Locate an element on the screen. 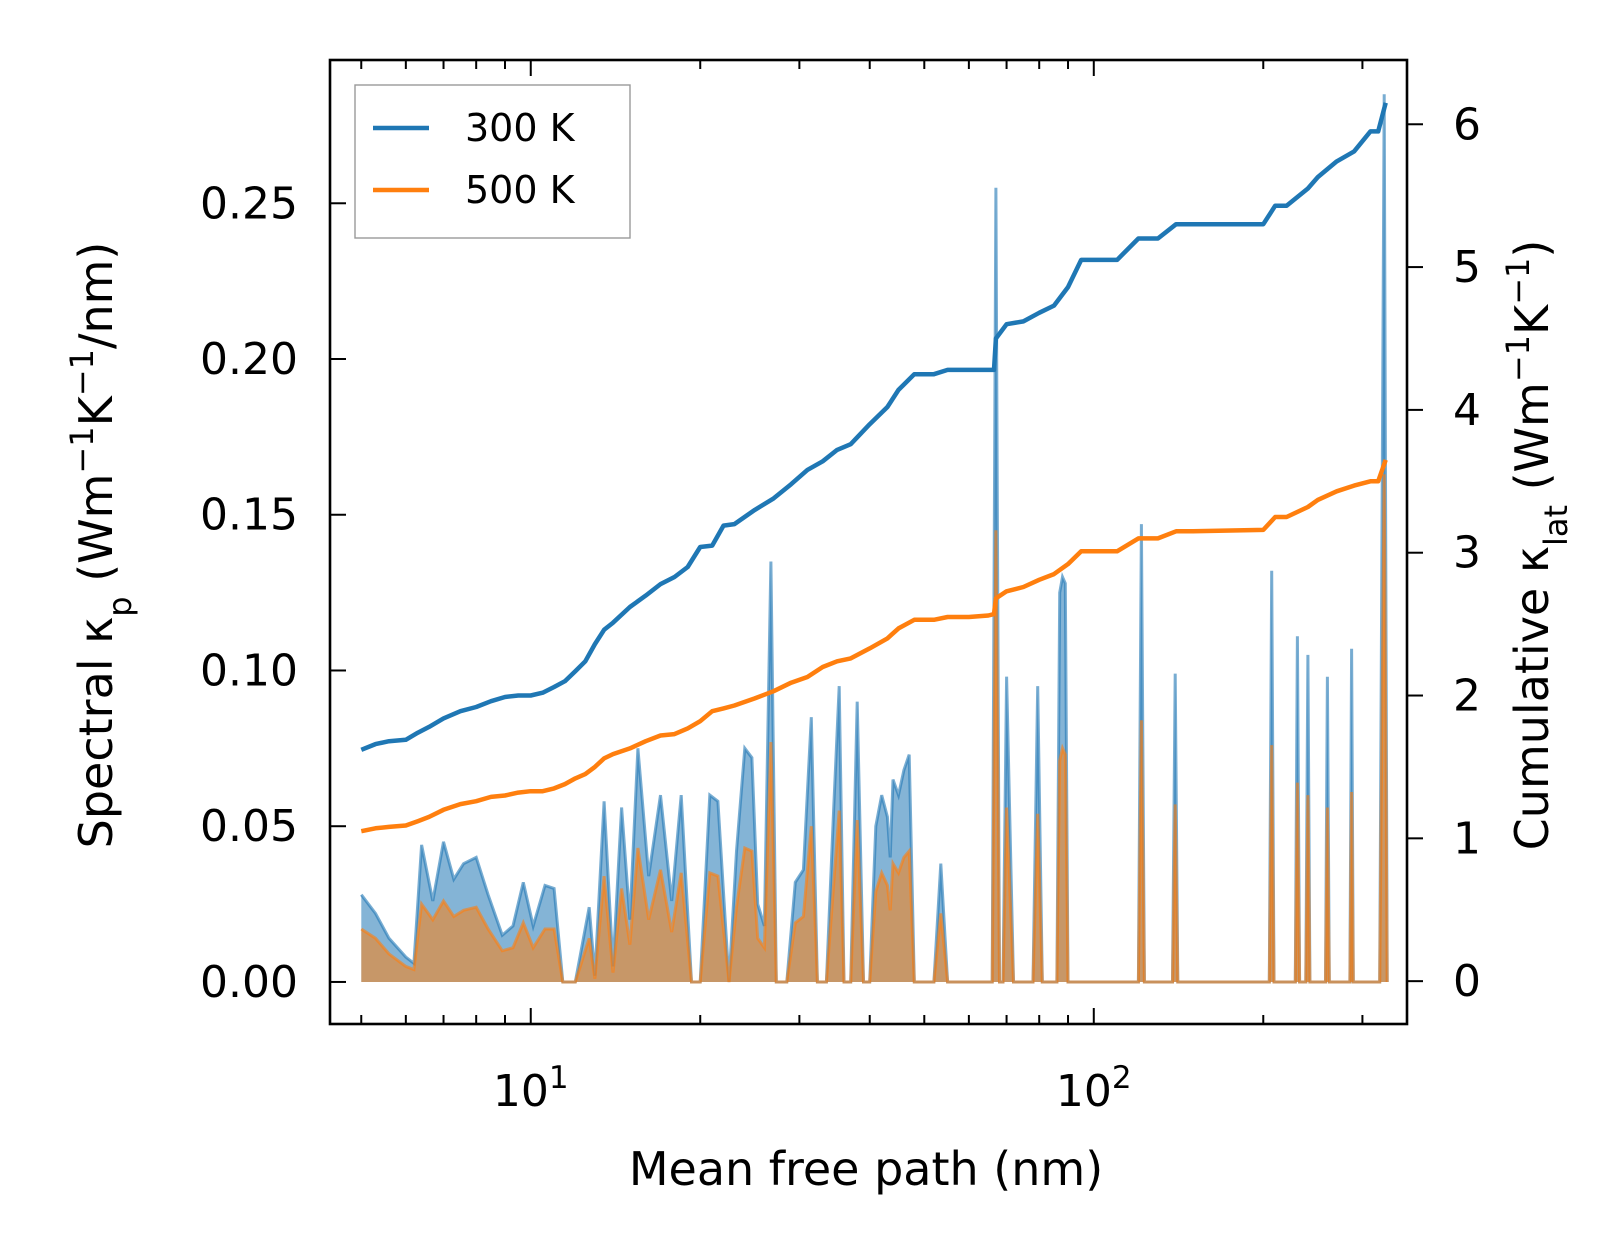 The height and width of the screenshot is (1254, 1623). right-y-tick-label: 6 is located at coordinates (1467, 124).